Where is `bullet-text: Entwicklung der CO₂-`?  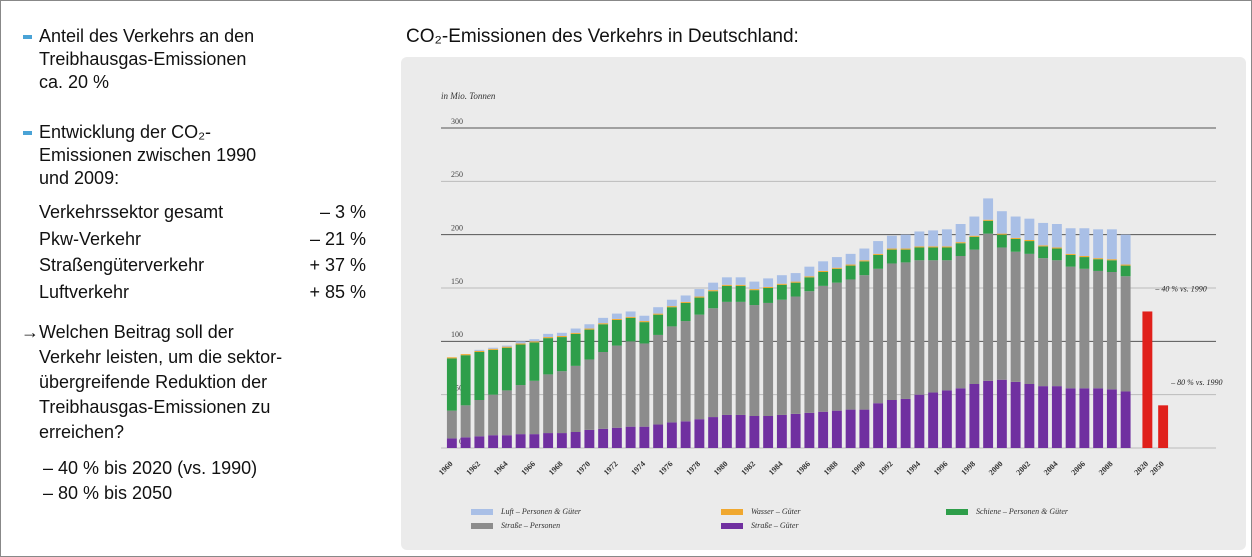 bullet-text: Entwicklung der CO₂- is located at coordinates (125, 132).